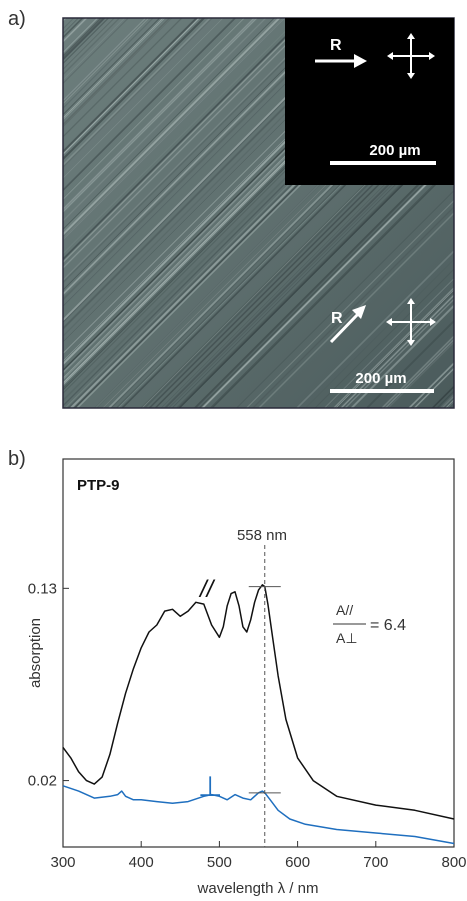 This screenshot has width=467, height=901. I want to click on x-tick-label: 300, so click(62, 862).